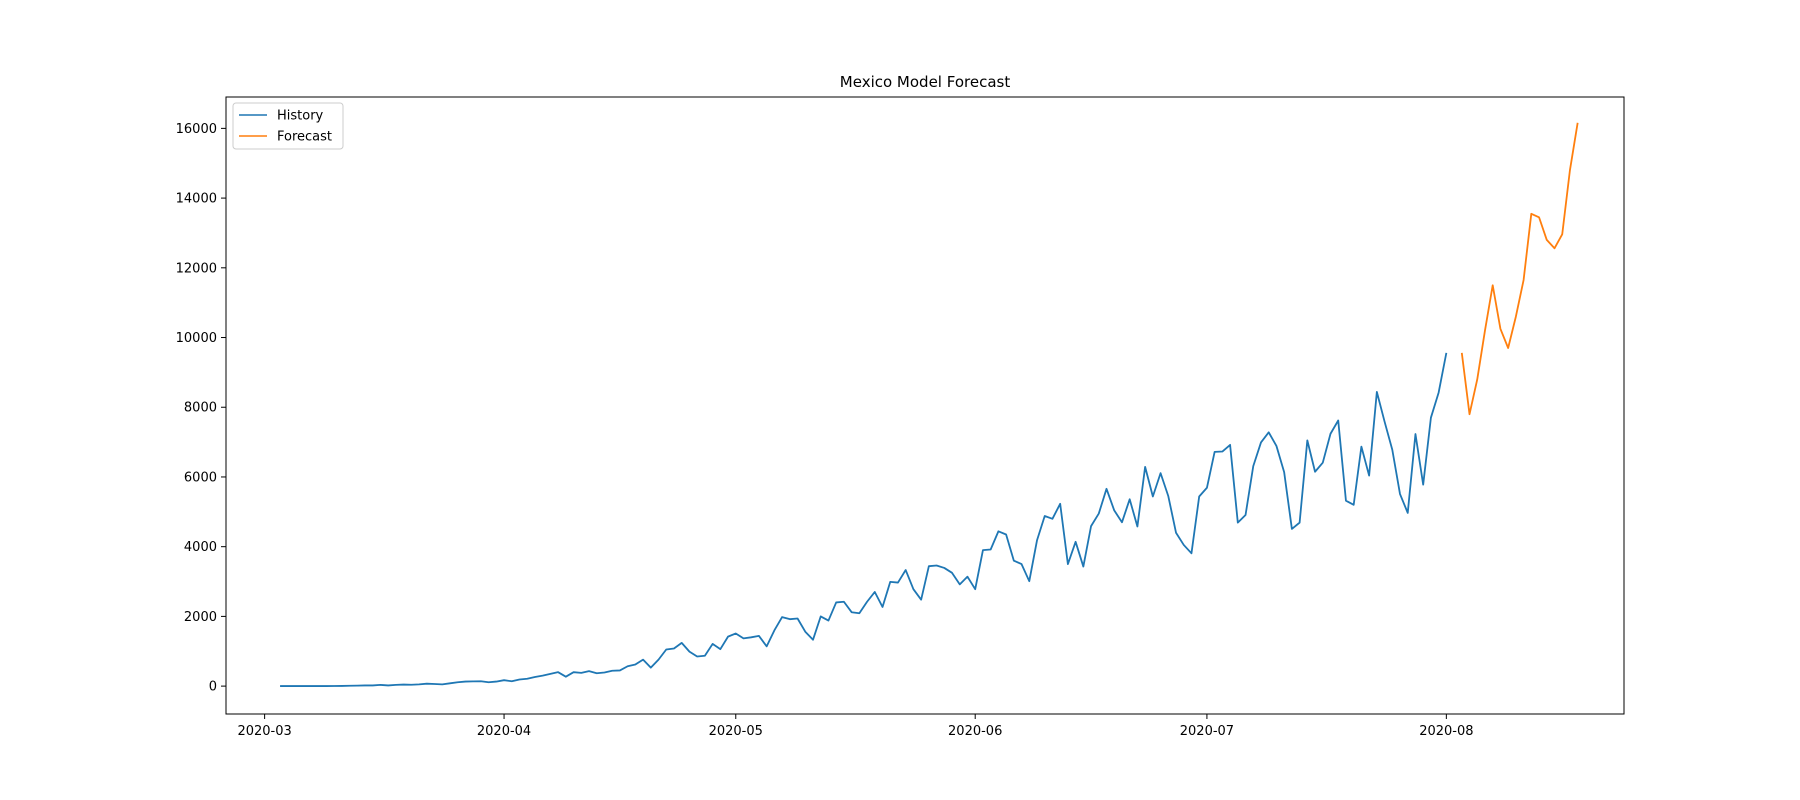 The height and width of the screenshot is (800, 1800). Describe the element at coordinates (196, 199) in the screenshot. I see `y-tick-label: 14000` at that location.